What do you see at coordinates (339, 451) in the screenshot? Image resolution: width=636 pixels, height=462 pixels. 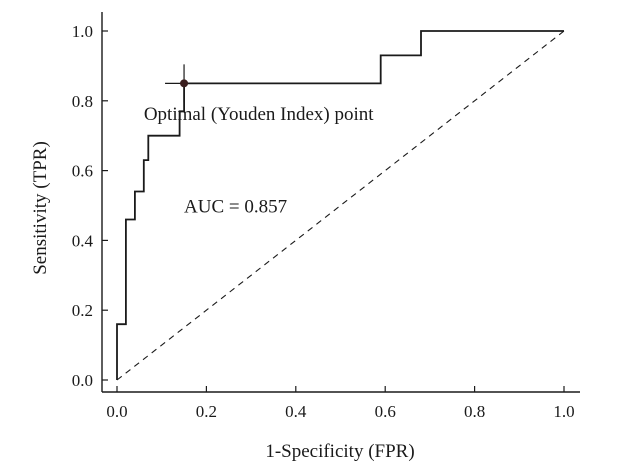 I see `x-axis-label: 1-Specificity (FPR)` at bounding box center [339, 451].